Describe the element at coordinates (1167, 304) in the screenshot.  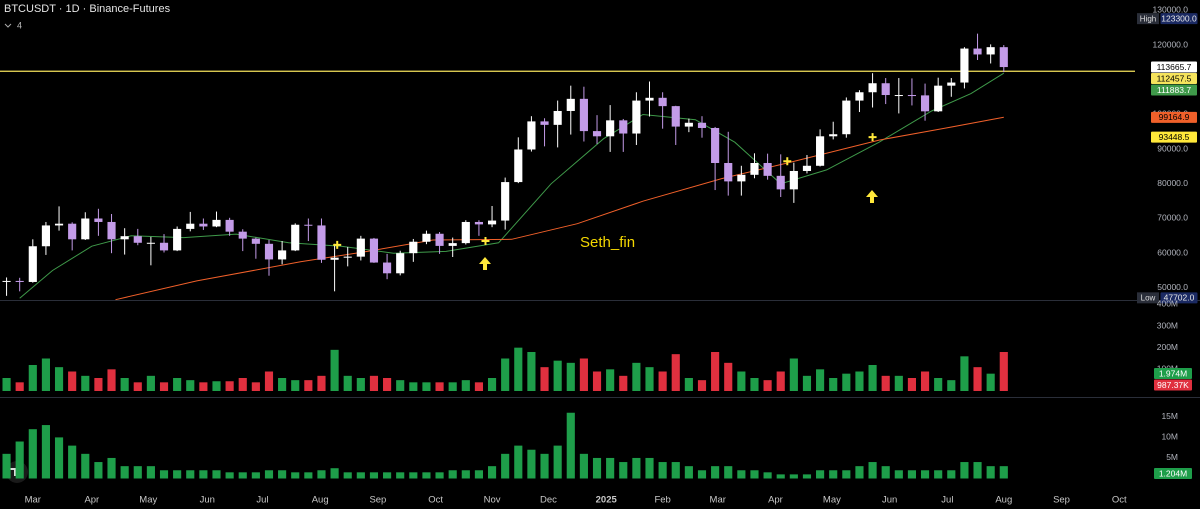
I see `y-tick-label: 400M` at that location.